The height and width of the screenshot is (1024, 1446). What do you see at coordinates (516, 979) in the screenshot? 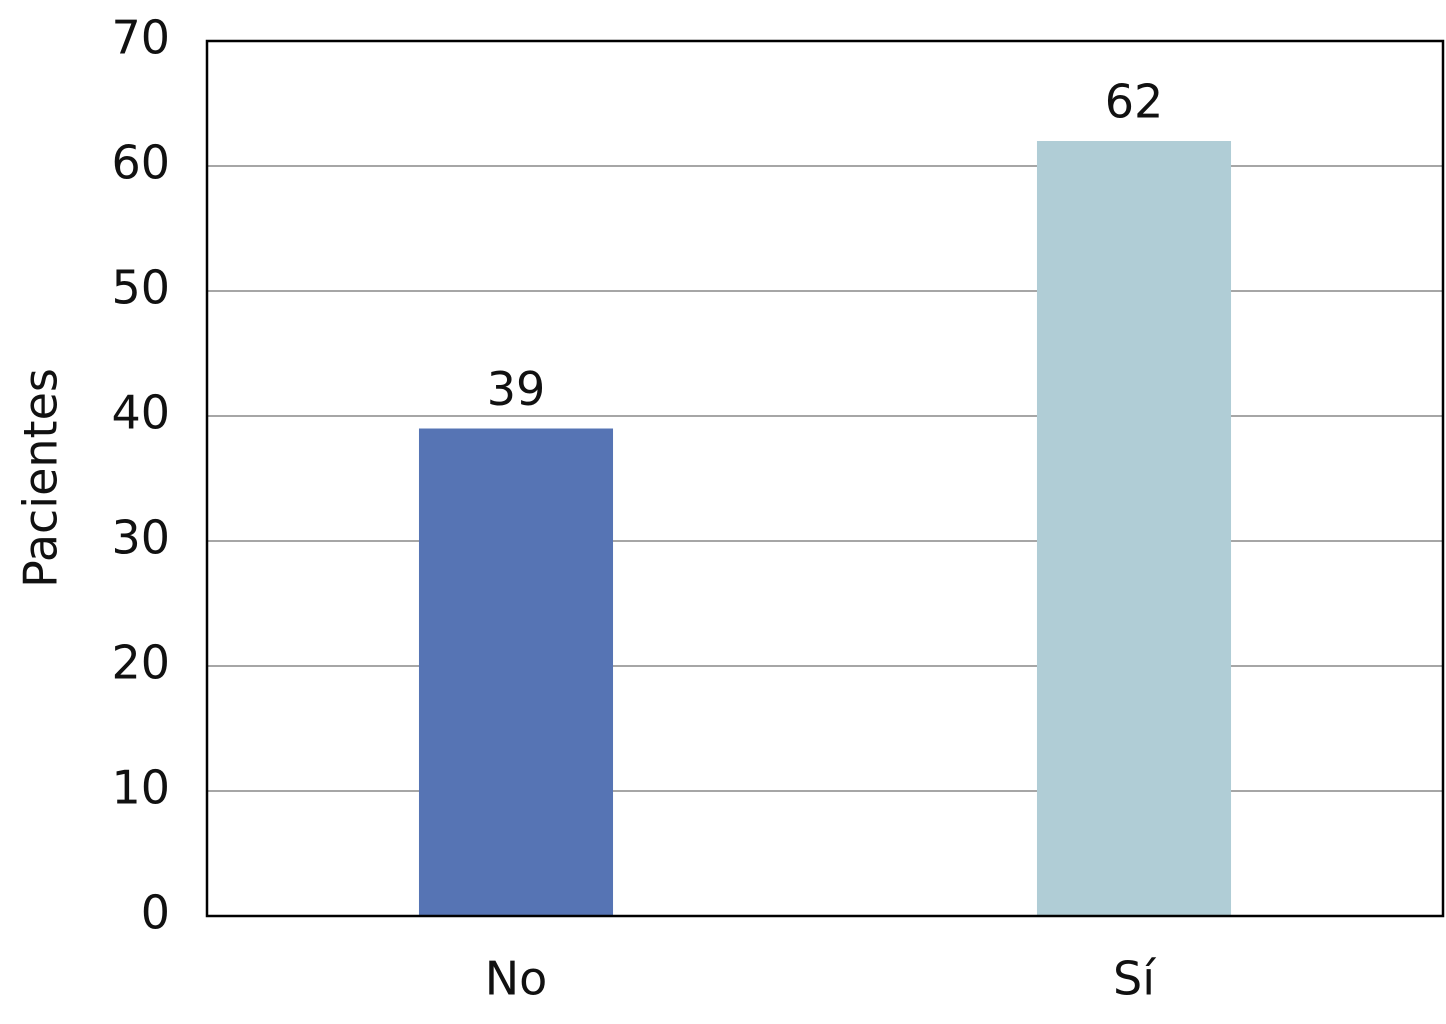
I see `x-tick-label: No` at bounding box center [516, 979].